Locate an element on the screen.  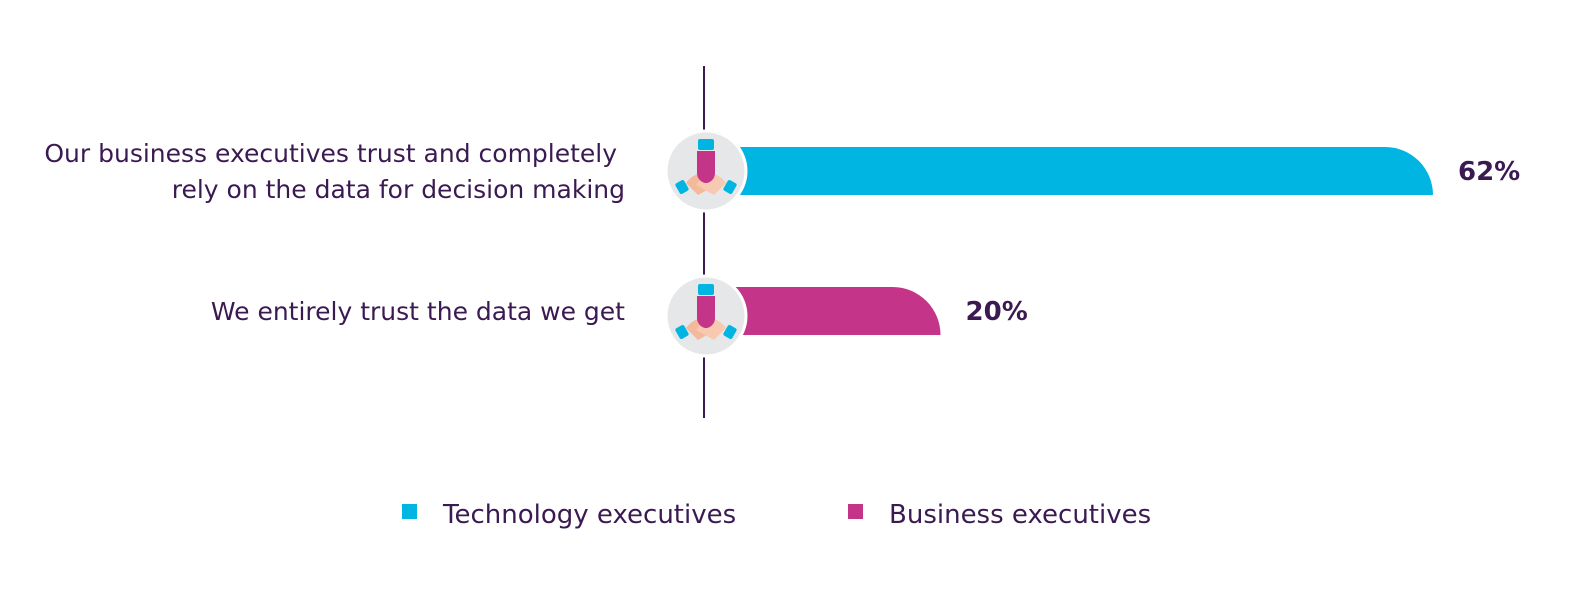
legend-swatch-business is located at coordinates (855, 511).